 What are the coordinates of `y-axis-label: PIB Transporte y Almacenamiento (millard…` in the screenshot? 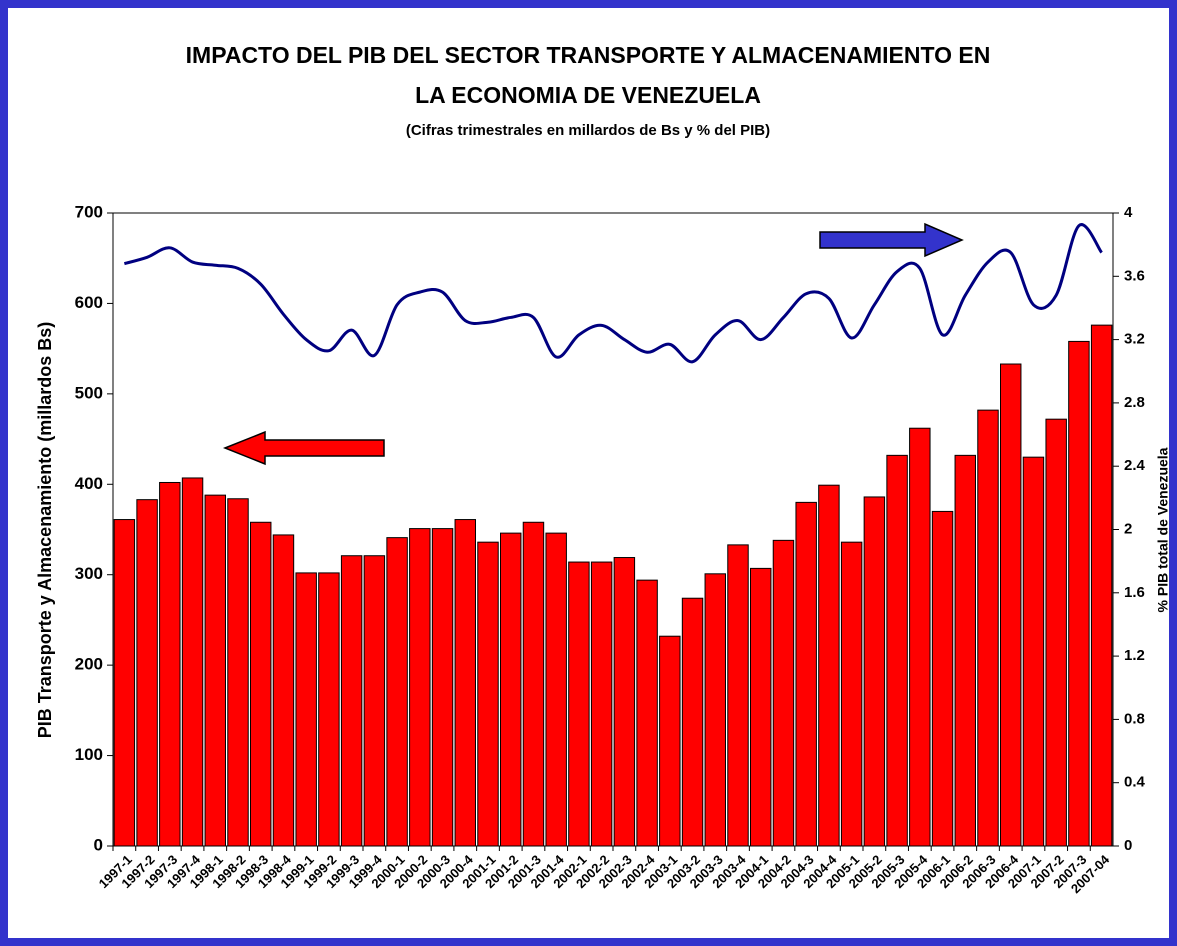 It's located at (45, 530).